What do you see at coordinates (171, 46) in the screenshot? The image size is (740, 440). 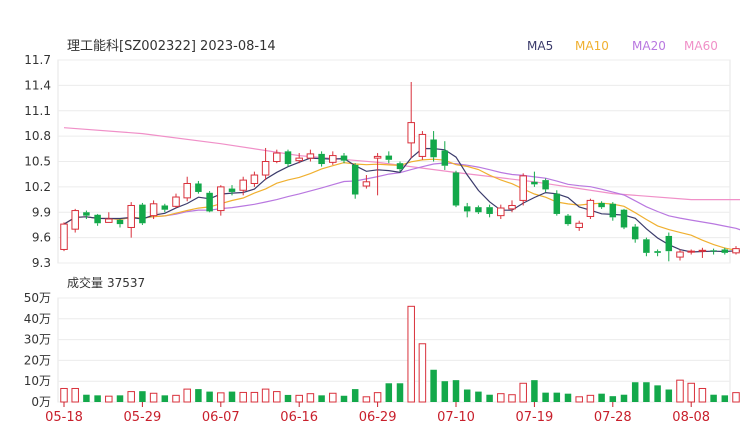 I see `chart-title: 理工能科[SZ002322] 2023-08-14` at bounding box center [171, 46].